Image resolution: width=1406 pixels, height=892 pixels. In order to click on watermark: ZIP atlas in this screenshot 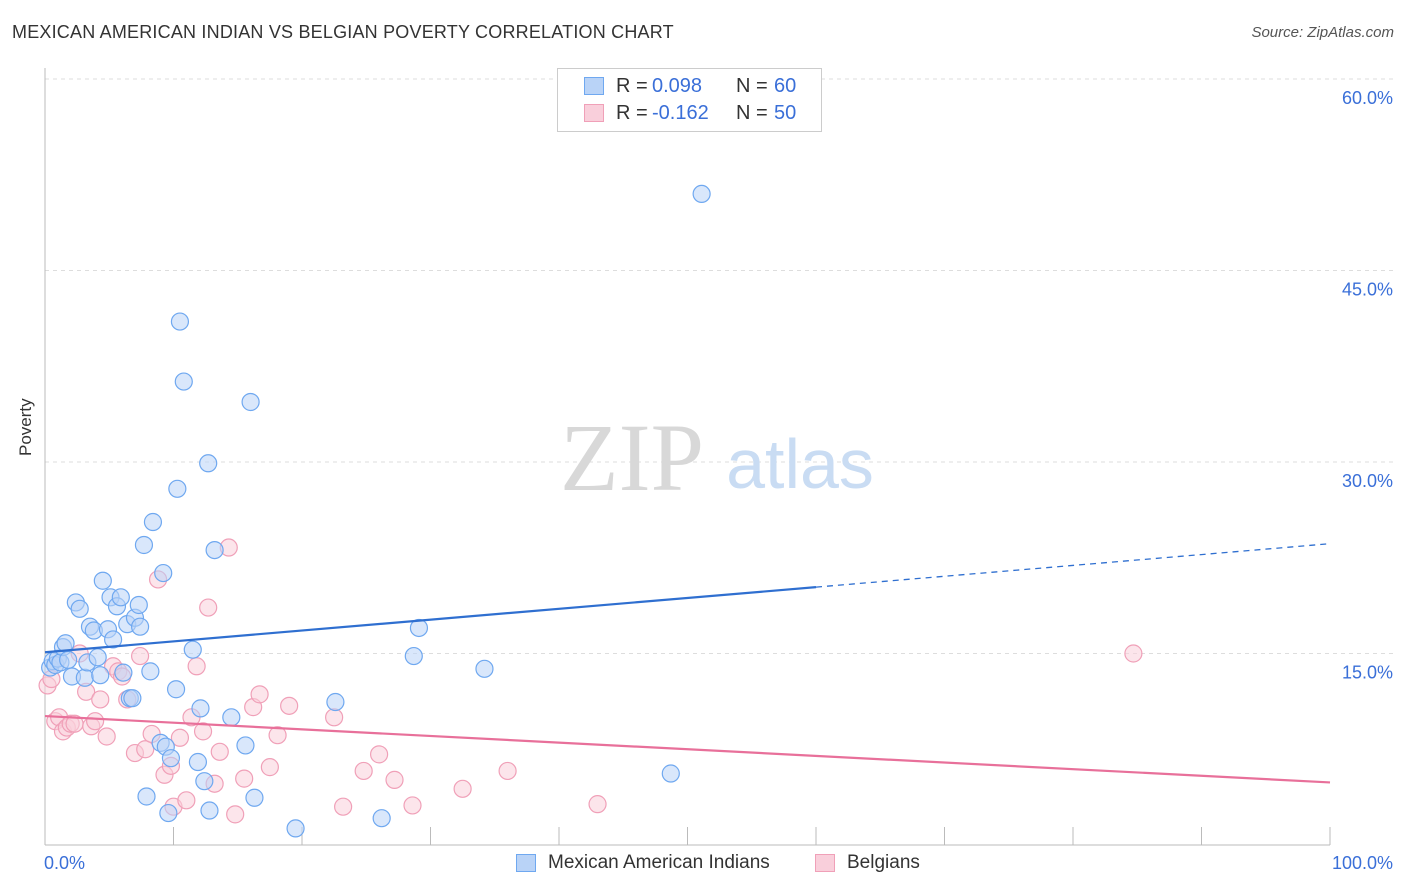, I will do `click(717, 457)`.